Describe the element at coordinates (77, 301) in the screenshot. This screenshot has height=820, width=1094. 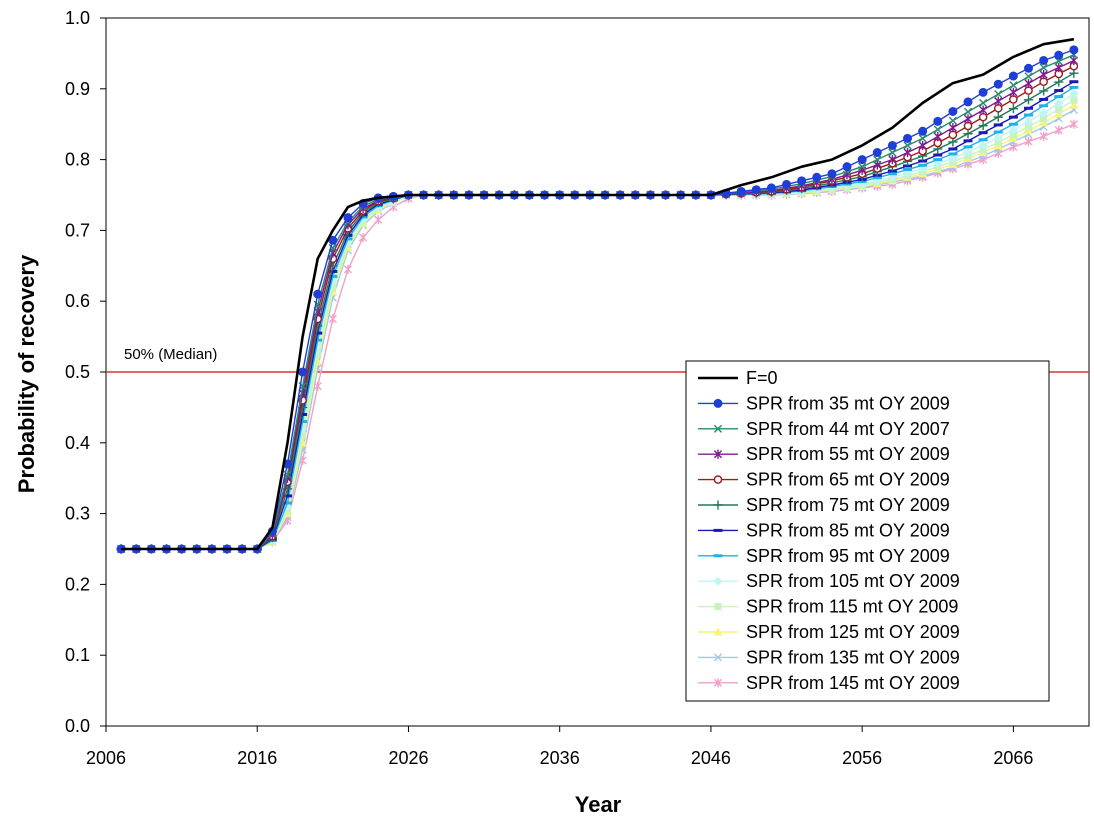
I see `y-tick-label: 0.6` at that location.